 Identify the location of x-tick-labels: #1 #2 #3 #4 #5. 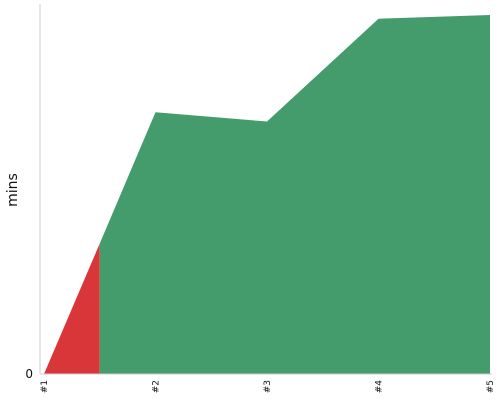
(268, 387).